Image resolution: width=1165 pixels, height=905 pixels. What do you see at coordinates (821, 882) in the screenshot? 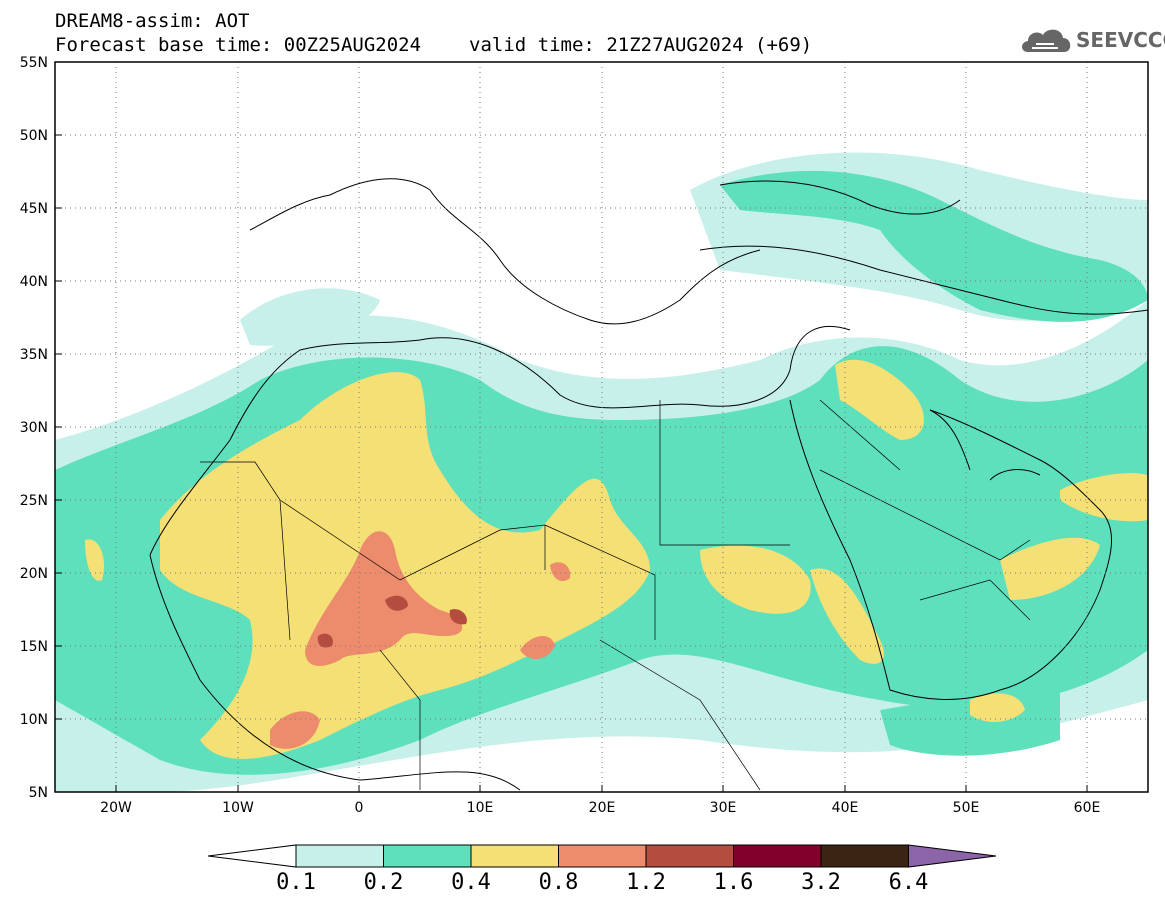
I see `colorbar-label: 3.2` at bounding box center [821, 882].